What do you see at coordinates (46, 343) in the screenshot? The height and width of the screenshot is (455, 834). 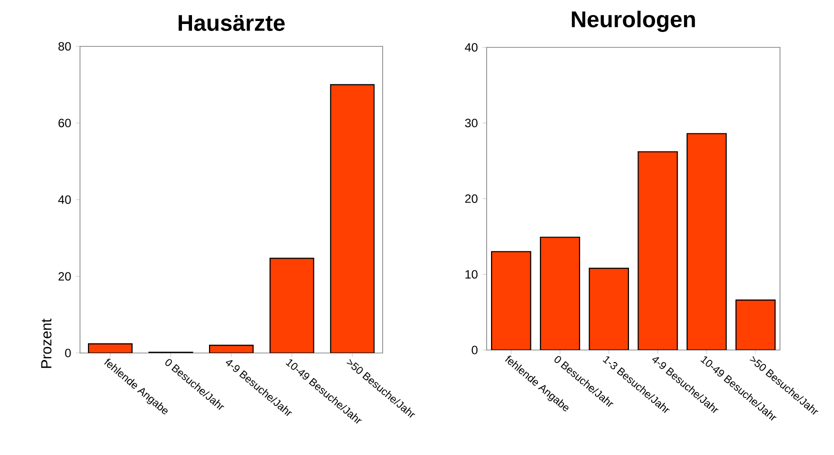 I see `y-axis-title: Prozent` at bounding box center [46, 343].